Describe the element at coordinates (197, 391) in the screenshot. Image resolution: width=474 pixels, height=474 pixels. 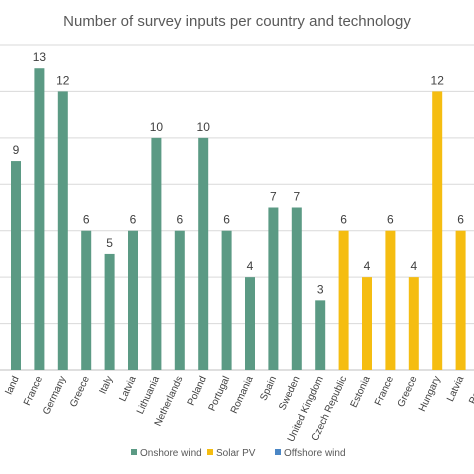
I see `x-tick-label-8: Poland` at that location.